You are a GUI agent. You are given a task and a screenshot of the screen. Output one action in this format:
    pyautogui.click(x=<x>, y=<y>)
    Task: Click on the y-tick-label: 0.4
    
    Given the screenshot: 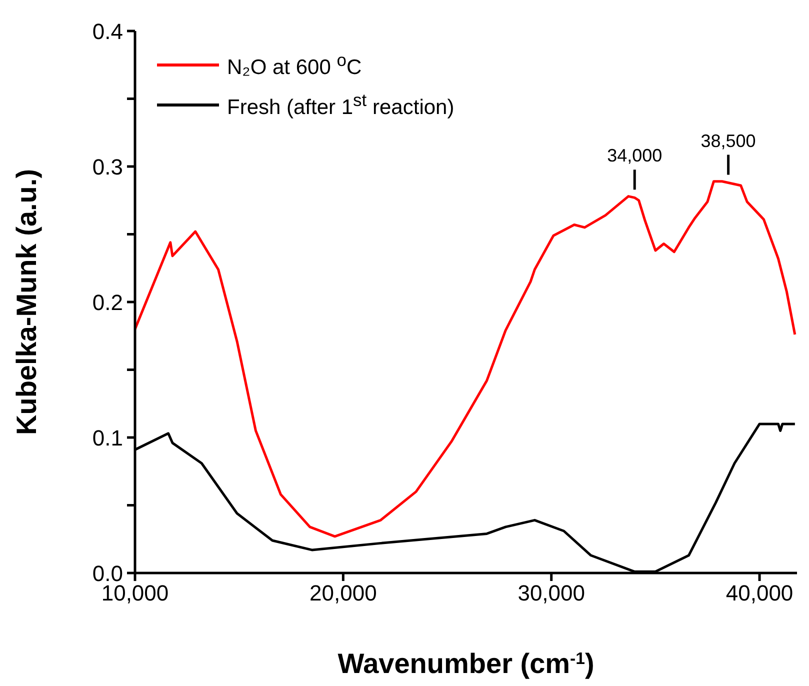 What is the action you would take?
    pyautogui.click(x=107, y=31)
    